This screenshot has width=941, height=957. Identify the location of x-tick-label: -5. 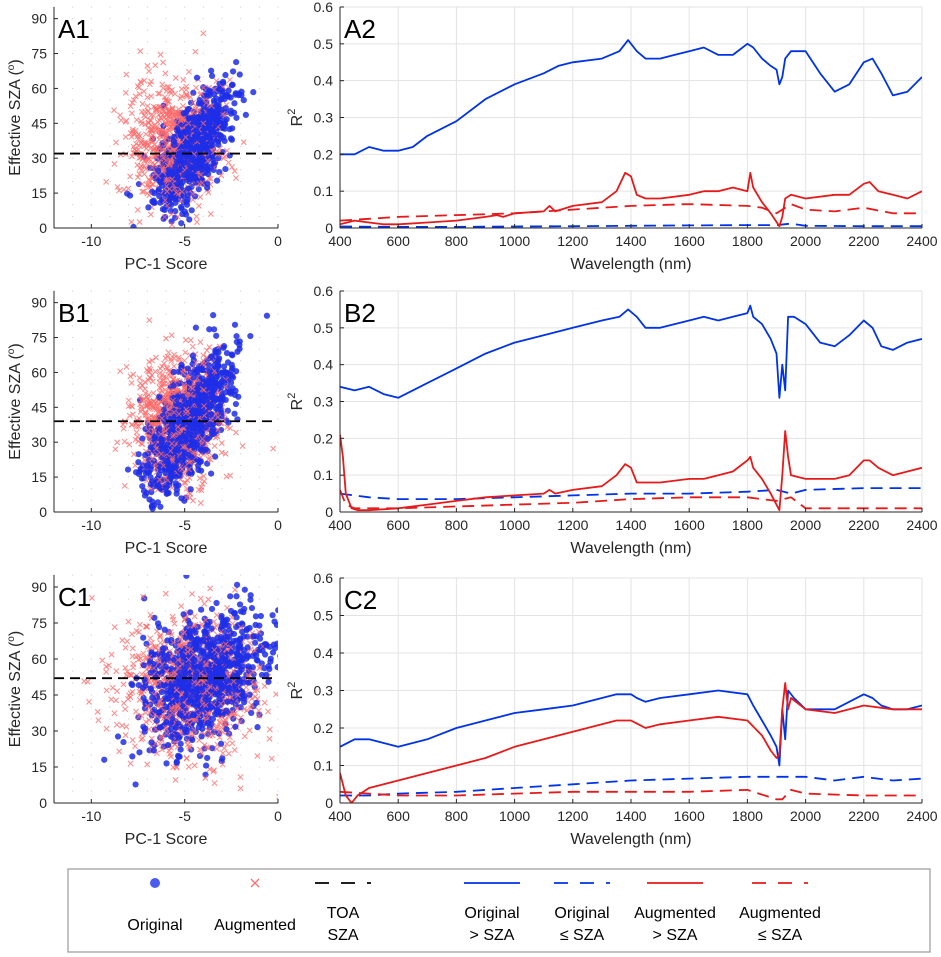
(184, 241).